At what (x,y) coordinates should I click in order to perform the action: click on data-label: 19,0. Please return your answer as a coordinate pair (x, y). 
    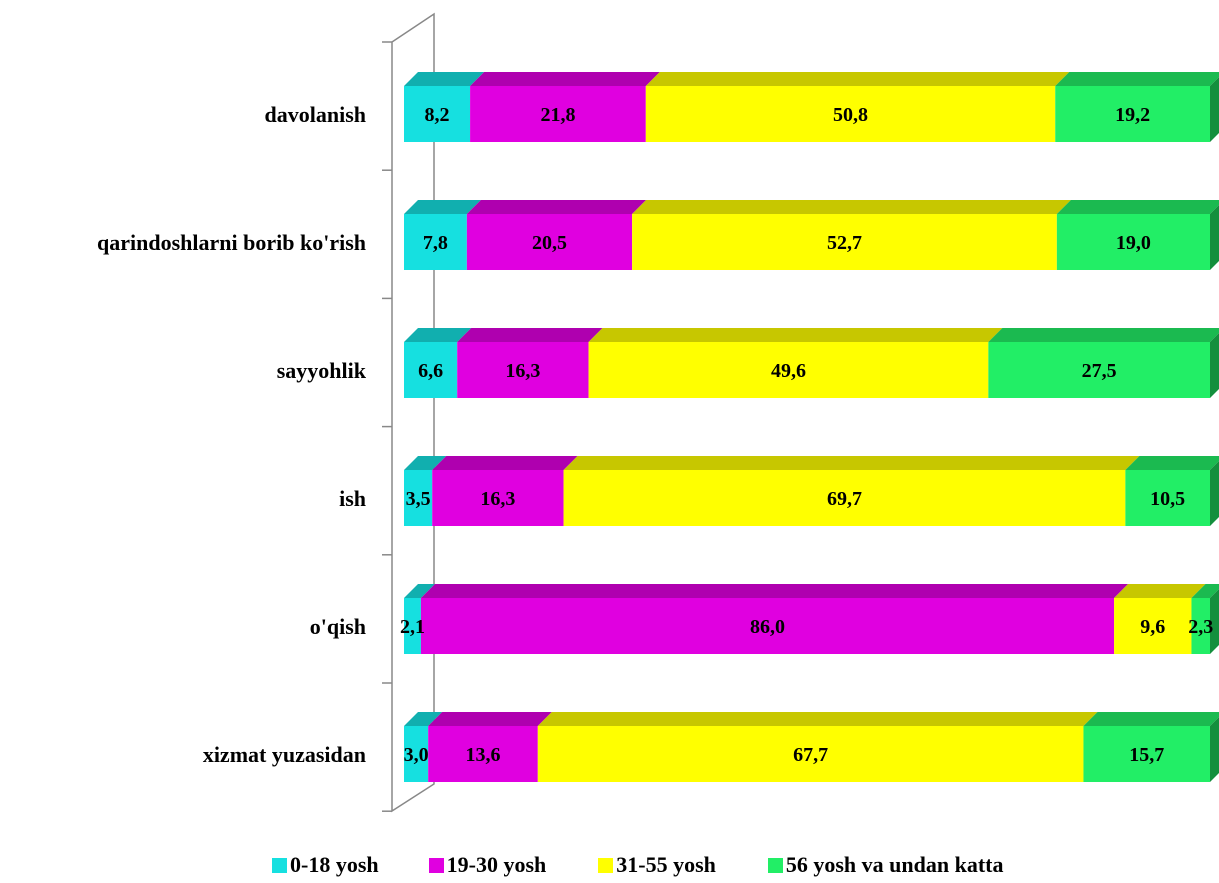
    Looking at the image, I should click on (1133, 243).